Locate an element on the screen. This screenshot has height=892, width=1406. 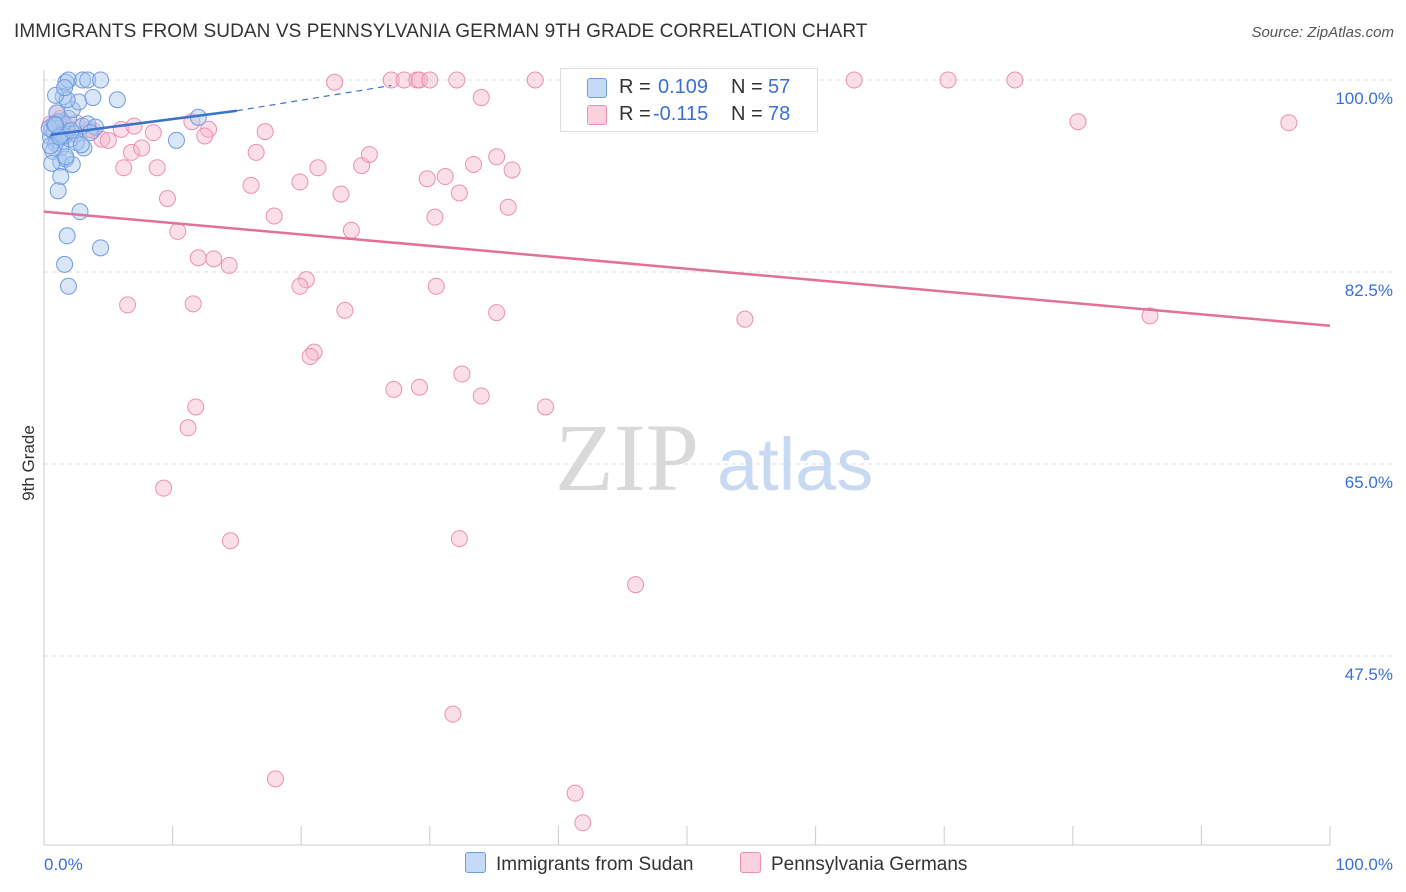
bottom-legend-label-sudan: Immigrants from Sudan is located at coordinates (595, 864).